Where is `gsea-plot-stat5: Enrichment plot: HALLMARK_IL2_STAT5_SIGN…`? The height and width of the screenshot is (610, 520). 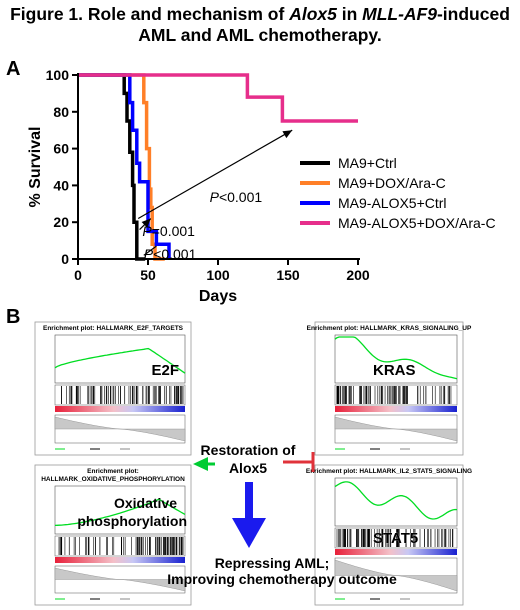
gsea-plot-stat5: Enrichment plot: HALLMARK_IL2_STAT5_SIGN… is located at coordinates (389, 535).